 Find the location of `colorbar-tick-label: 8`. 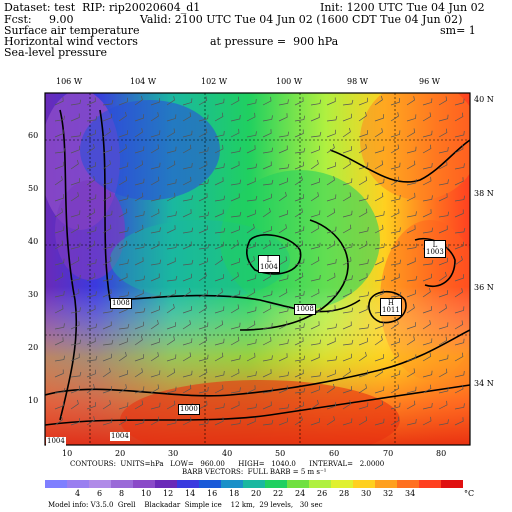

colorbar-tick-label: 8 is located at coordinates (122, 493).